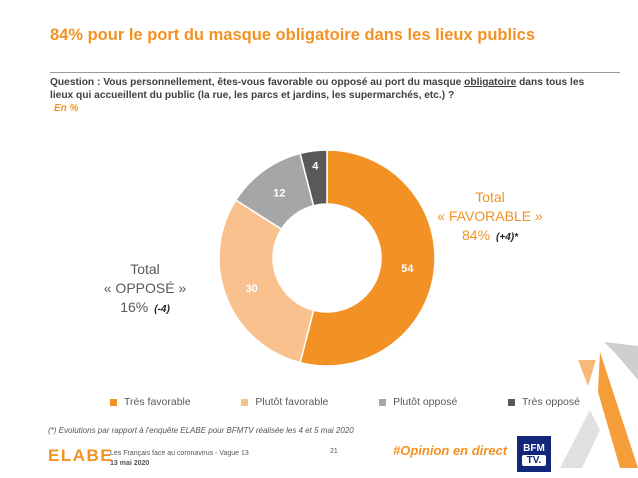 The width and height of the screenshot is (638, 478). Describe the element at coordinates (490, 197) in the screenshot. I see `total-favorable-label: Total` at that location.